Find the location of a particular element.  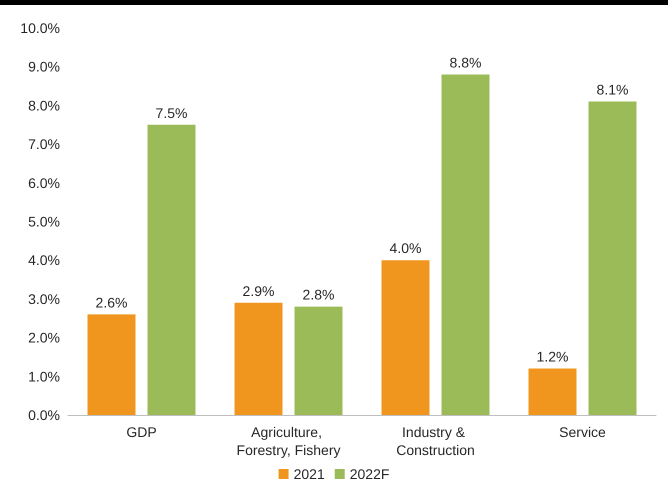

data-label: 2.8% is located at coordinates (318, 294).